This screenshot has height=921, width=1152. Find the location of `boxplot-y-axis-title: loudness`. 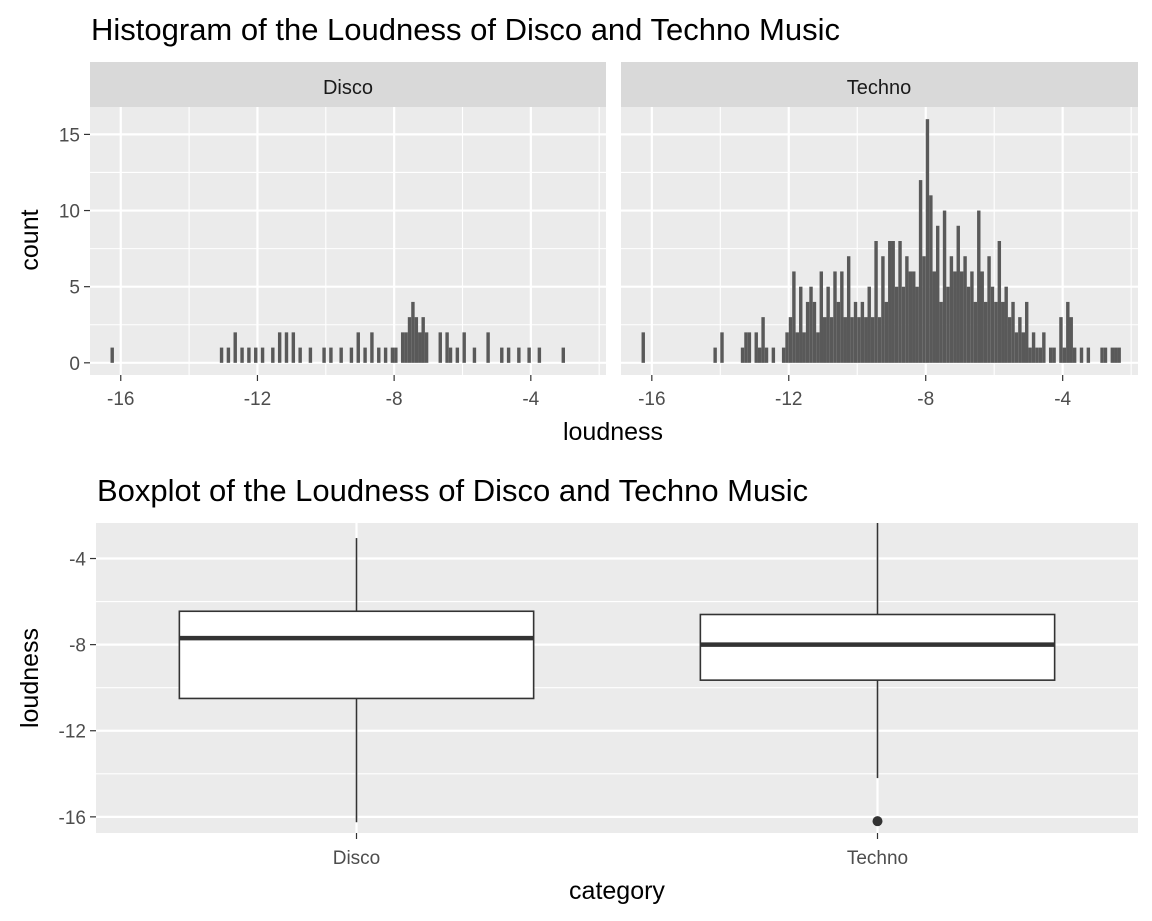

boxplot-y-axis-title: loudness is located at coordinates (30, 678).